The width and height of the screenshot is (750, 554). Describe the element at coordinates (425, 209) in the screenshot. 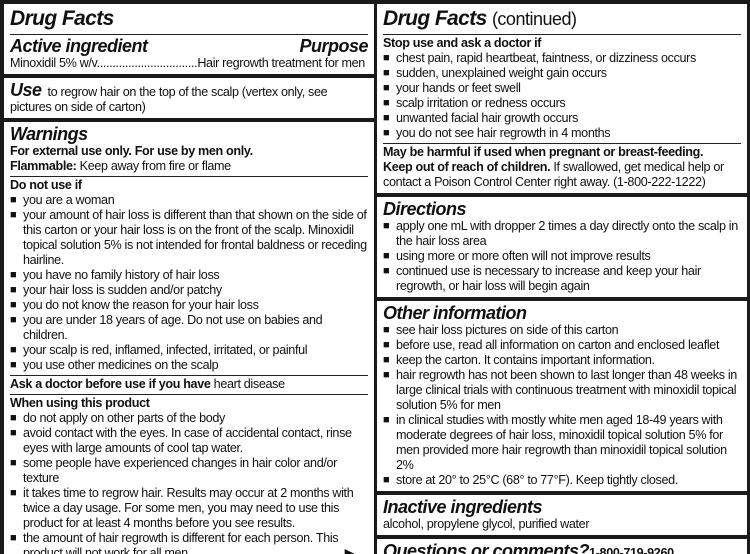

I see `directions-heading: Directions` at that location.